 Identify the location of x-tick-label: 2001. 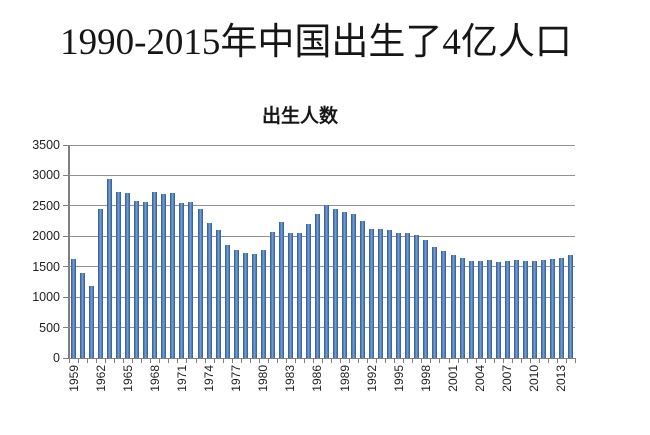
(453, 378).